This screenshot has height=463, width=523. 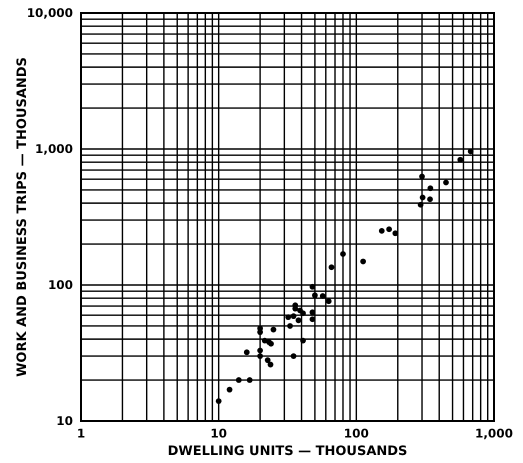 What do you see at coordinates (288, 451) in the screenshot?
I see `x-axis-title: DWELLING UNITS — THOUSANDS` at bounding box center [288, 451].